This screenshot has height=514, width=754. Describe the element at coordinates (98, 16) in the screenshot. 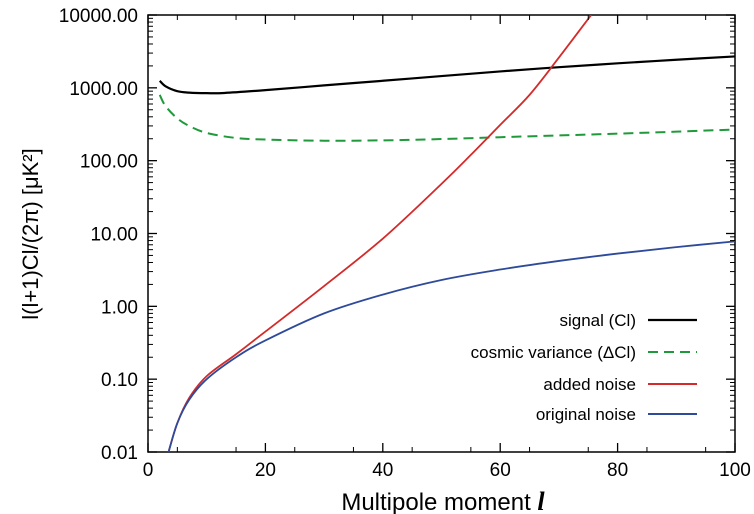

I see `y-tick-label: 10000.00` at that location.